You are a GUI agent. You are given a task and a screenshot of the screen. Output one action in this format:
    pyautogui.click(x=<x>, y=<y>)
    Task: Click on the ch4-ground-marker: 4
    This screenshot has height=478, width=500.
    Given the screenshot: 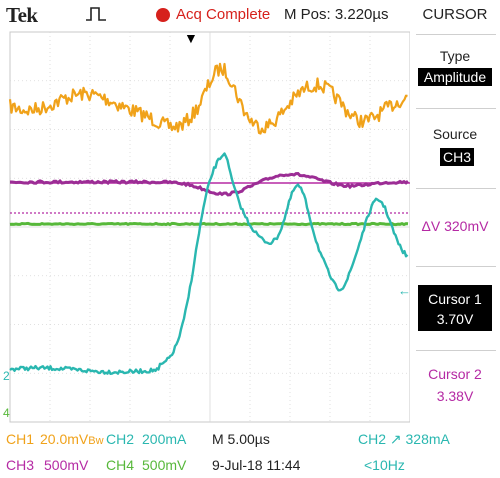 What is the action you would take?
    pyautogui.click(x=6, y=413)
    